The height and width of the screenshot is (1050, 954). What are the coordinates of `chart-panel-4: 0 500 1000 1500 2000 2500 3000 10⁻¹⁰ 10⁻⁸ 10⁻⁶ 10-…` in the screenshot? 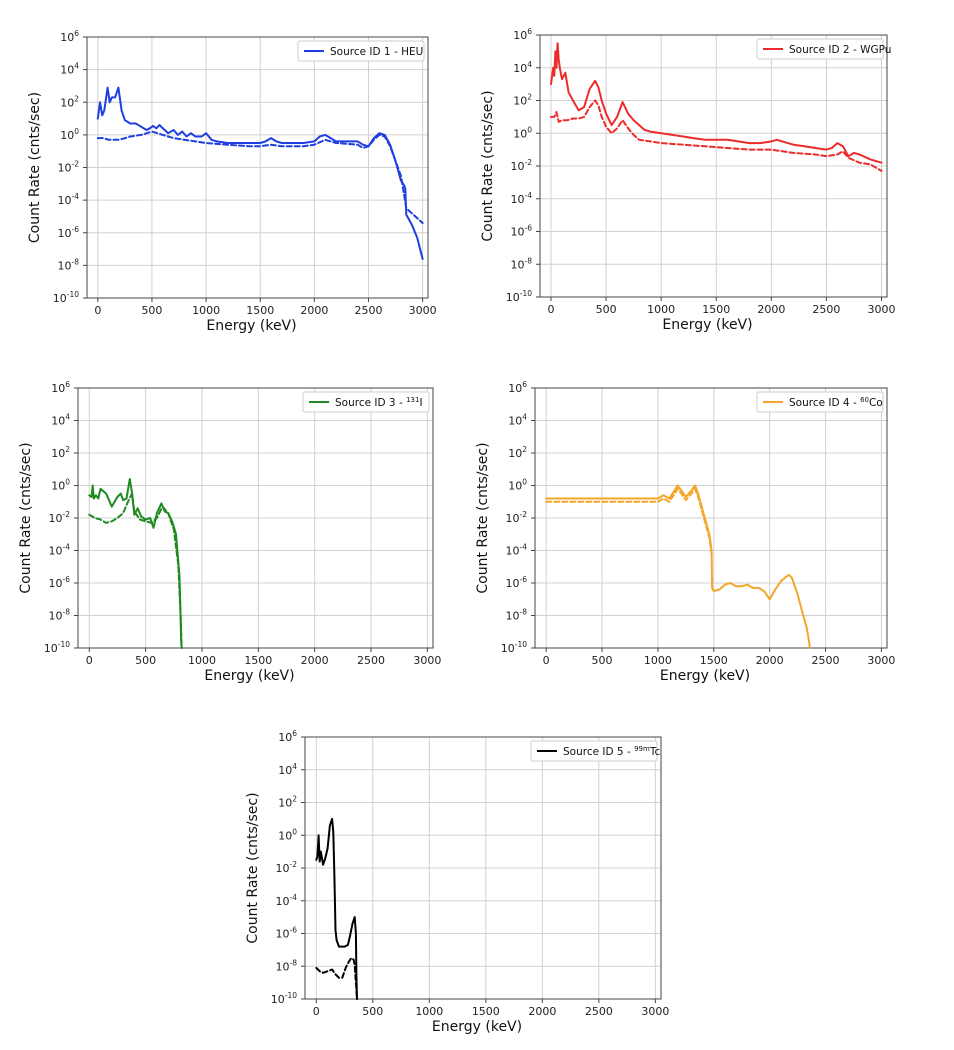 It's located at (685, 532).